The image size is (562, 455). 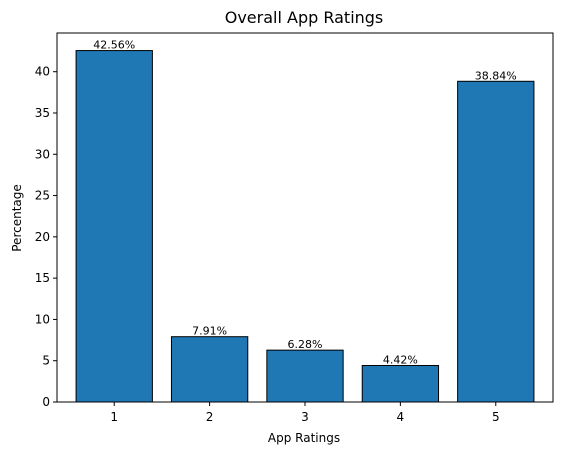 What do you see at coordinates (46, 361) in the screenshot?
I see `y-tick-label: 5` at bounding box center [46, 361].